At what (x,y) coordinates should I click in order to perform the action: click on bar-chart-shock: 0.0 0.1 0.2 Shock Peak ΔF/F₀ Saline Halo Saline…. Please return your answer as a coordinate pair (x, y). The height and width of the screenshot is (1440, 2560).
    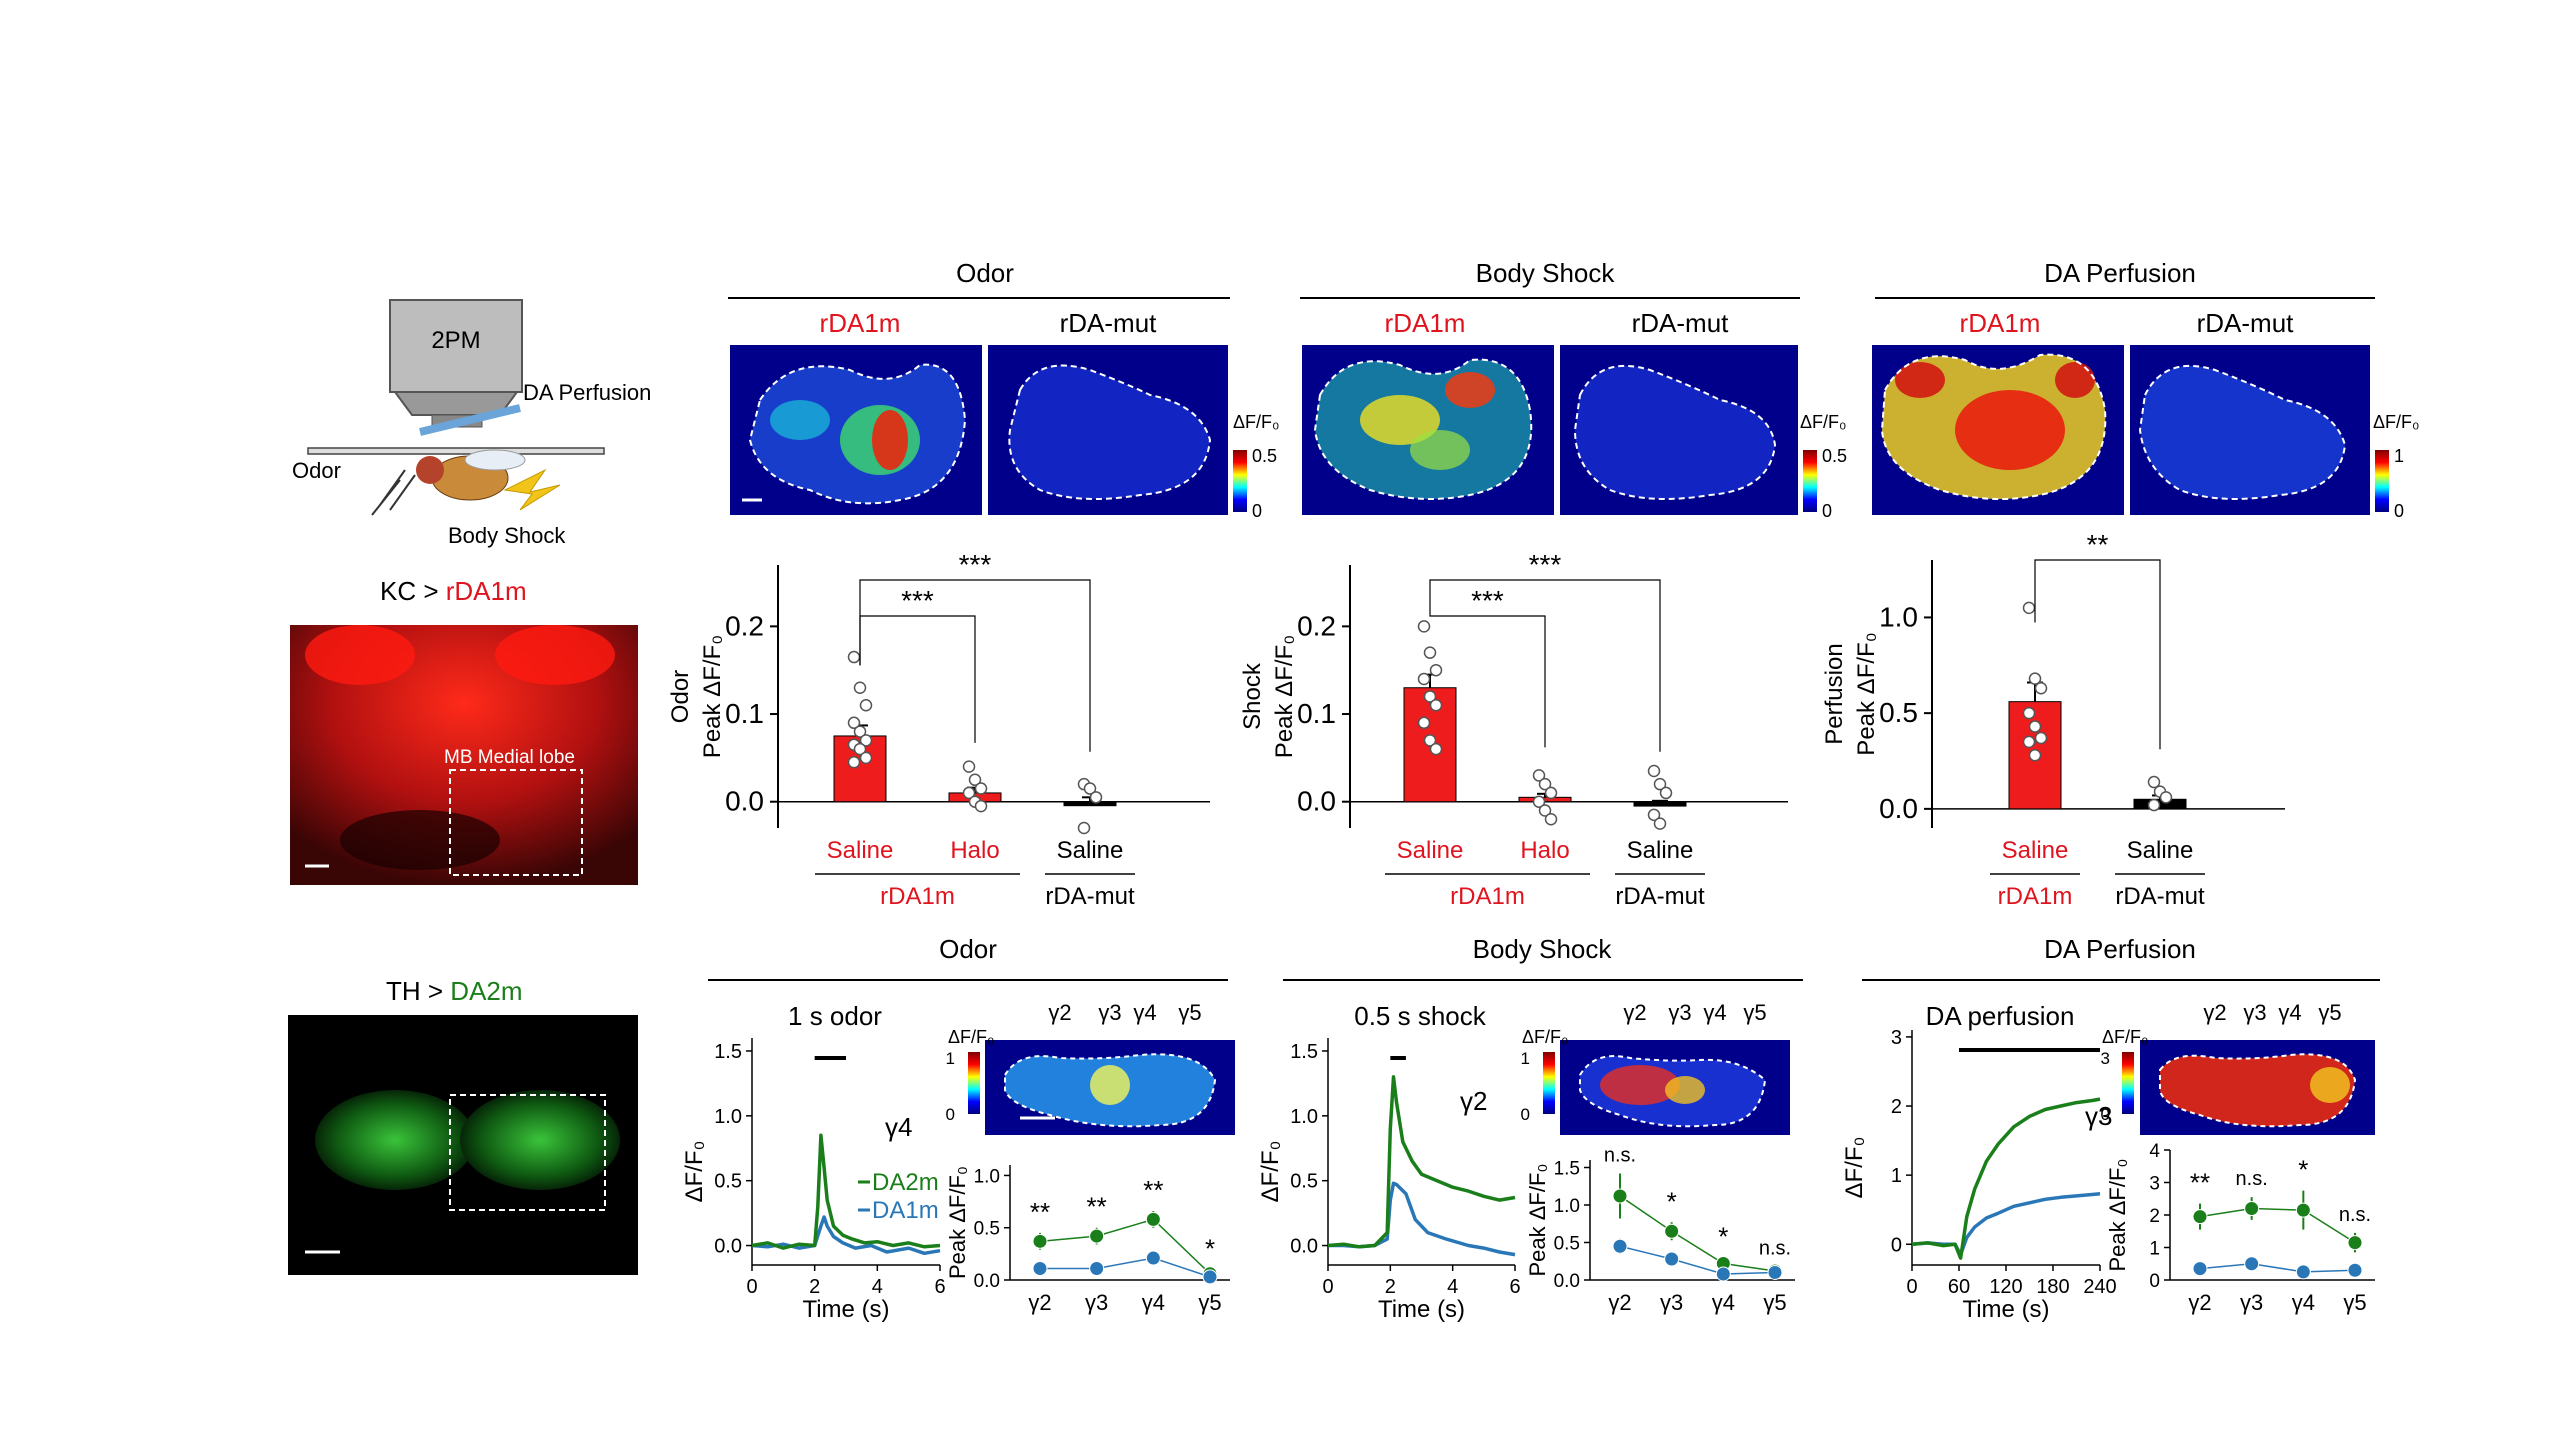
    Looking at the image, I should click on (1513, 729).